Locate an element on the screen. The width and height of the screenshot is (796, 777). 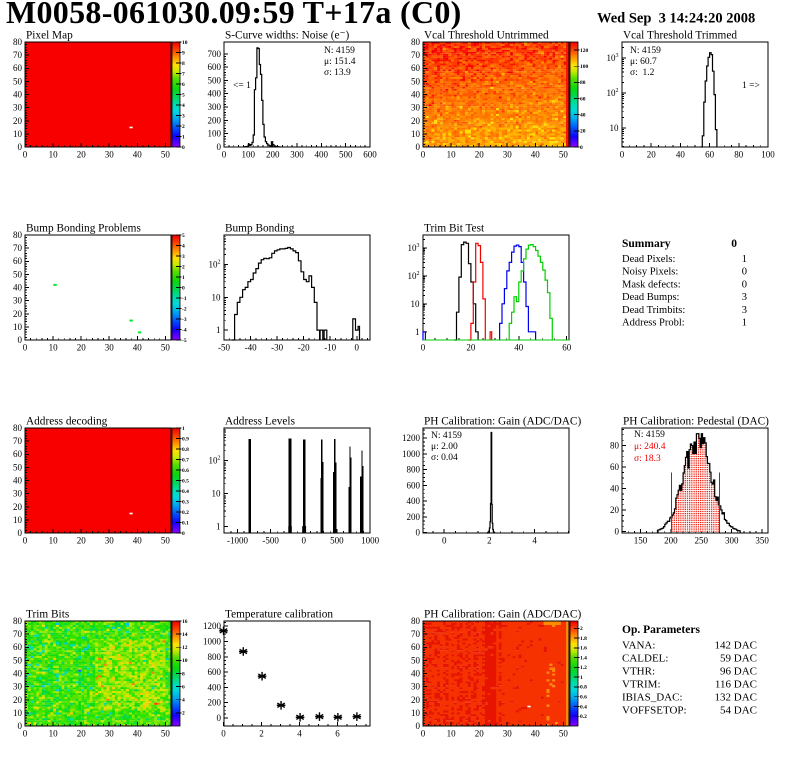
svg-text: 1 => is located at coordinates (751, 86).